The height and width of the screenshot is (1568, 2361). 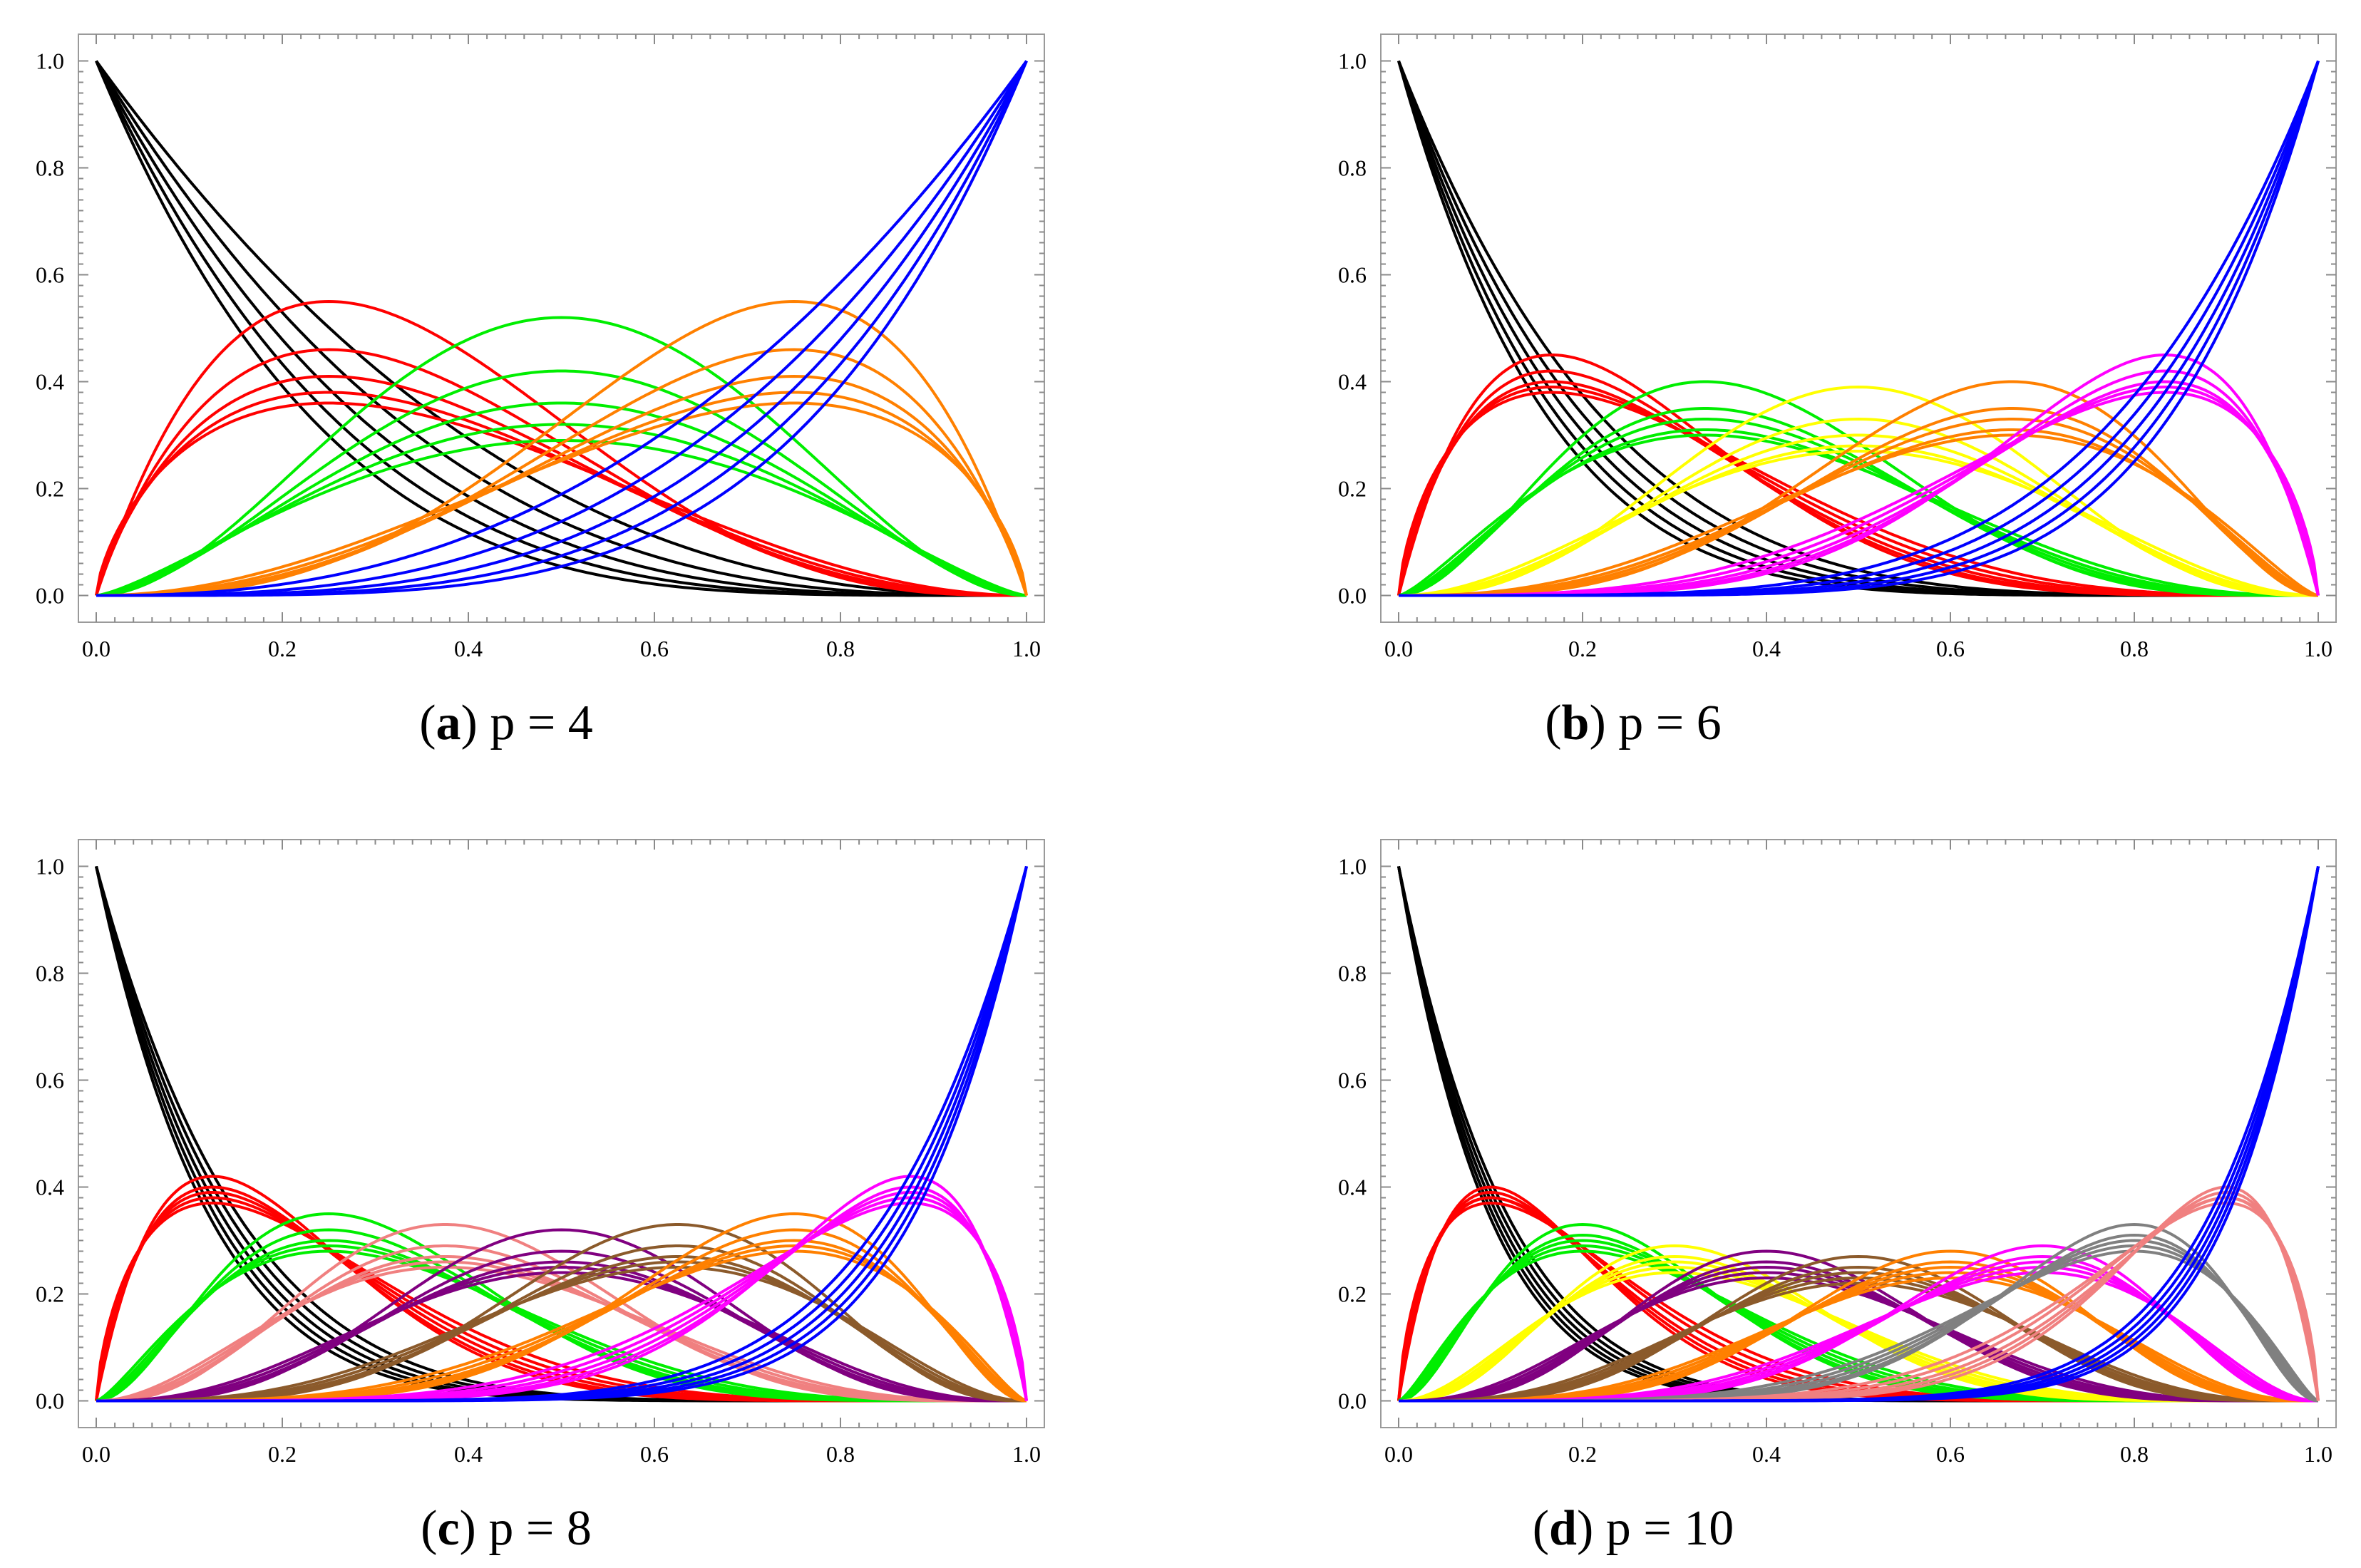 I want to click on caption-d: (d) p = 10, so click(x=1633, y=1528).